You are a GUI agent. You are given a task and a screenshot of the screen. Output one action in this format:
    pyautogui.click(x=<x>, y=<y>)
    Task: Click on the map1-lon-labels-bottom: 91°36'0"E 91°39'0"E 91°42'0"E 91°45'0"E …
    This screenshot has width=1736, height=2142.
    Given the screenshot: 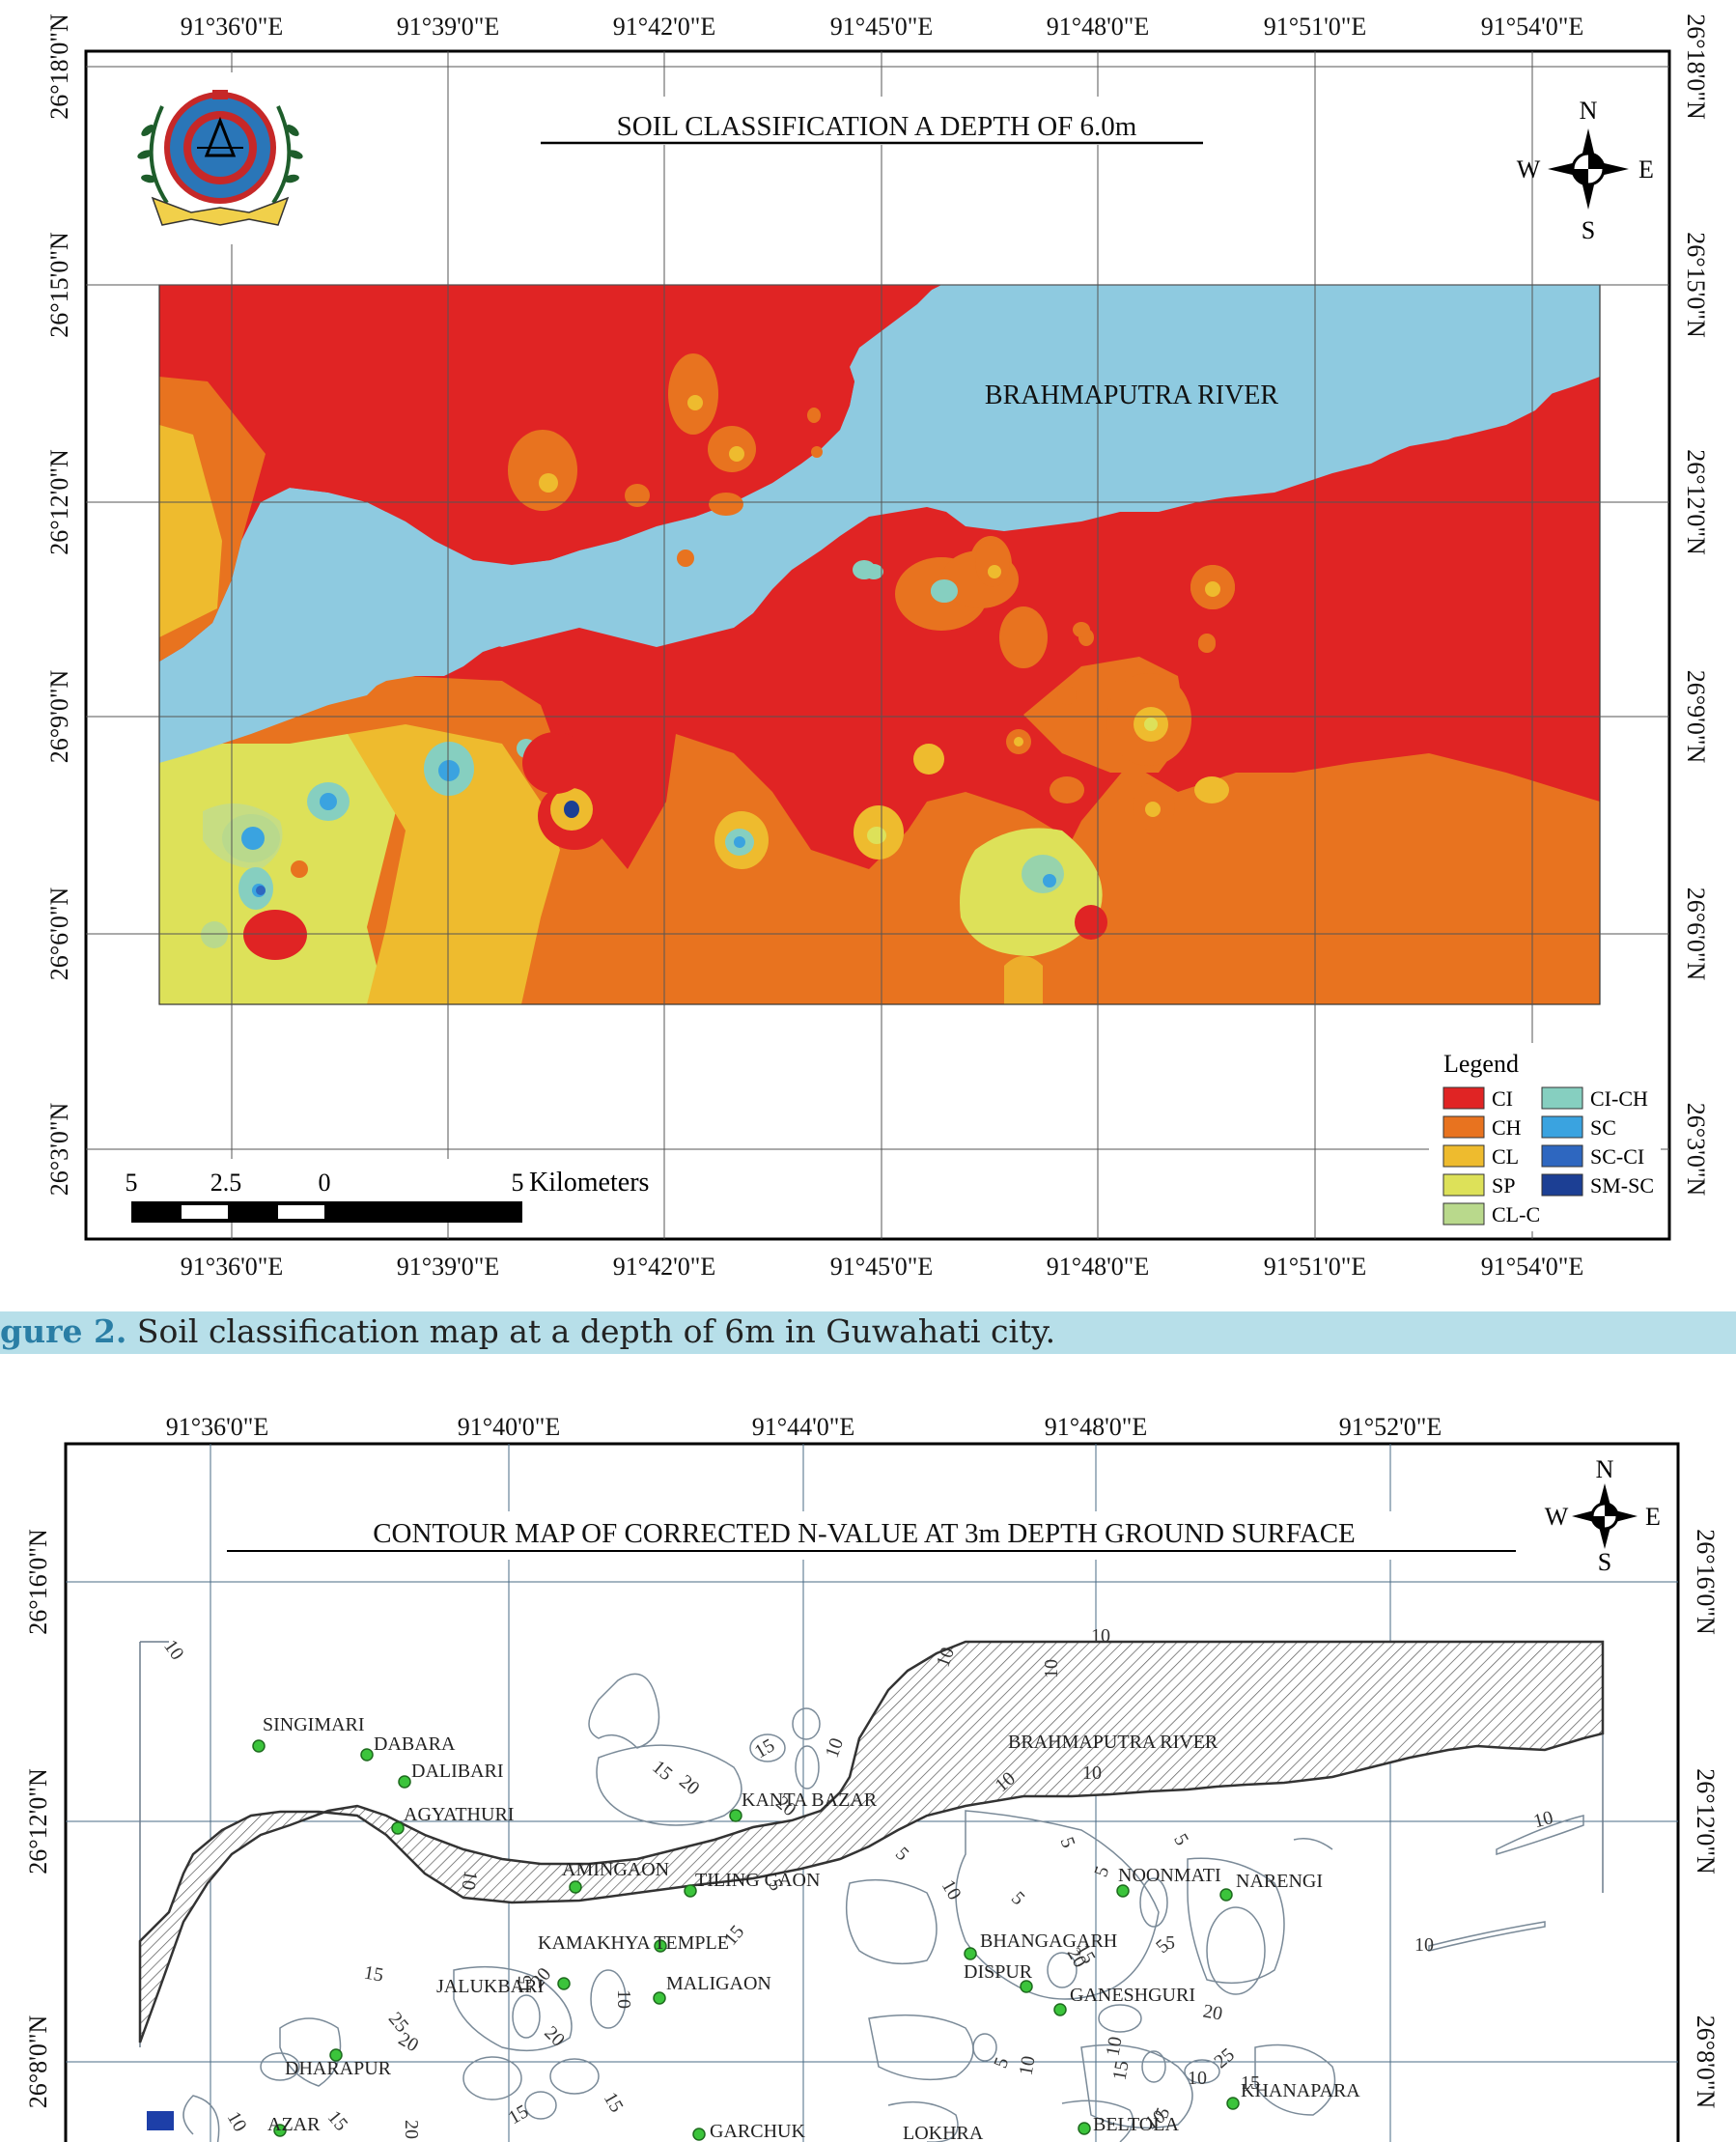 What is the action you would take?
    pyautogui.click(x=883, y=1267)
    